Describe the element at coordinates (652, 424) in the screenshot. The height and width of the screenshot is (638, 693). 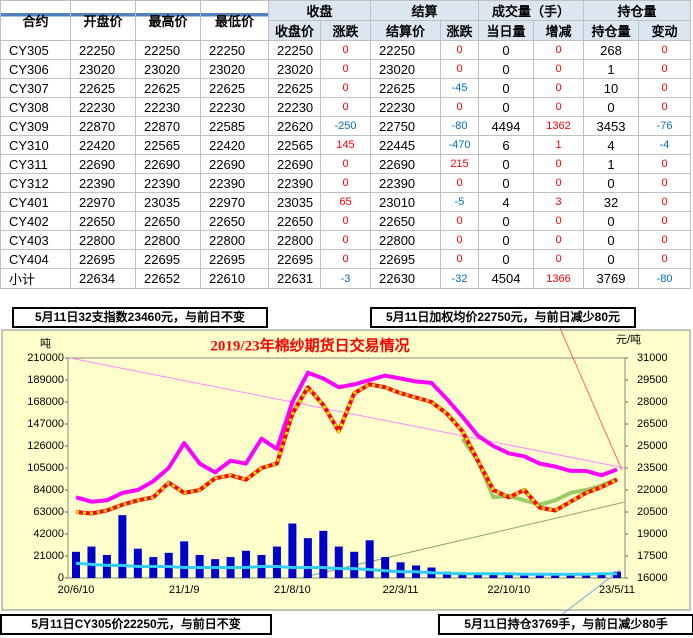
I see `y2-tick-label: 26500` at that location.